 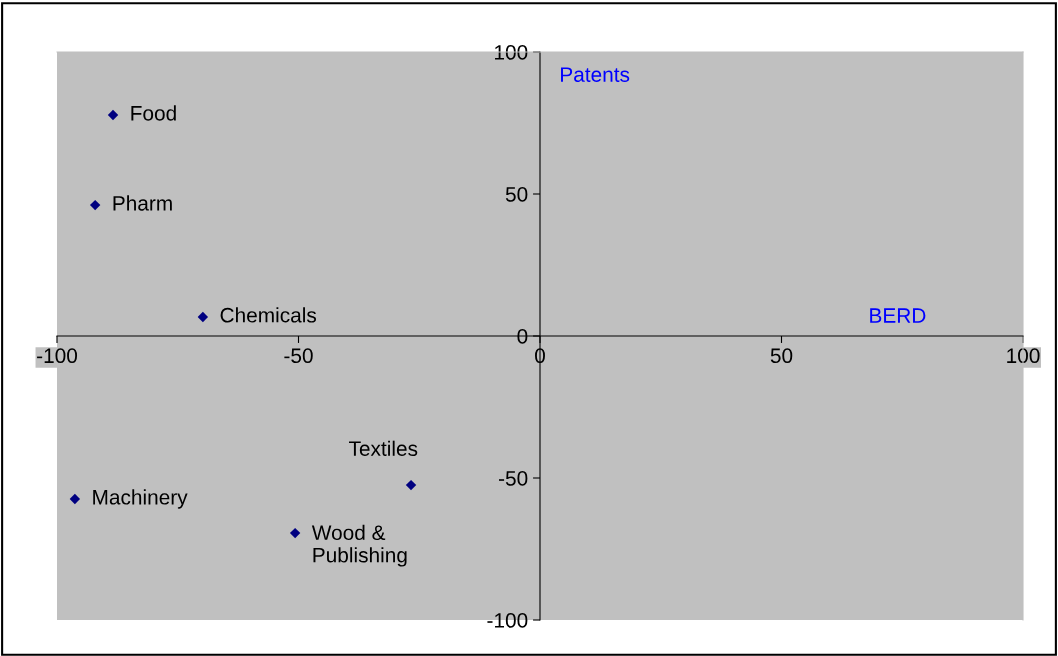 I want to click on x-axis-title: BERD, so click(x=898, y=315).